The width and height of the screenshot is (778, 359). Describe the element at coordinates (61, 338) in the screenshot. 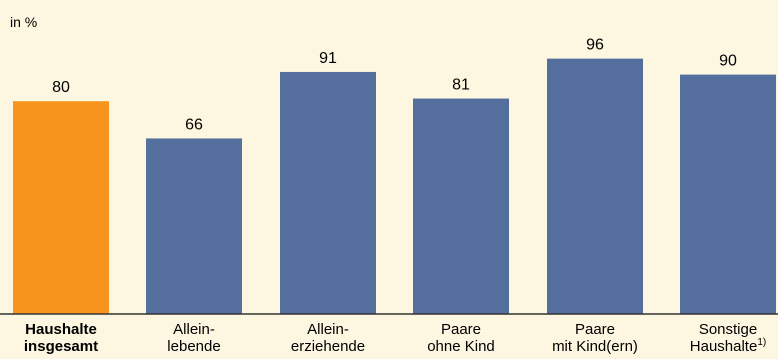

I see `category-label-0: Haushalte insgesamt` at that location.